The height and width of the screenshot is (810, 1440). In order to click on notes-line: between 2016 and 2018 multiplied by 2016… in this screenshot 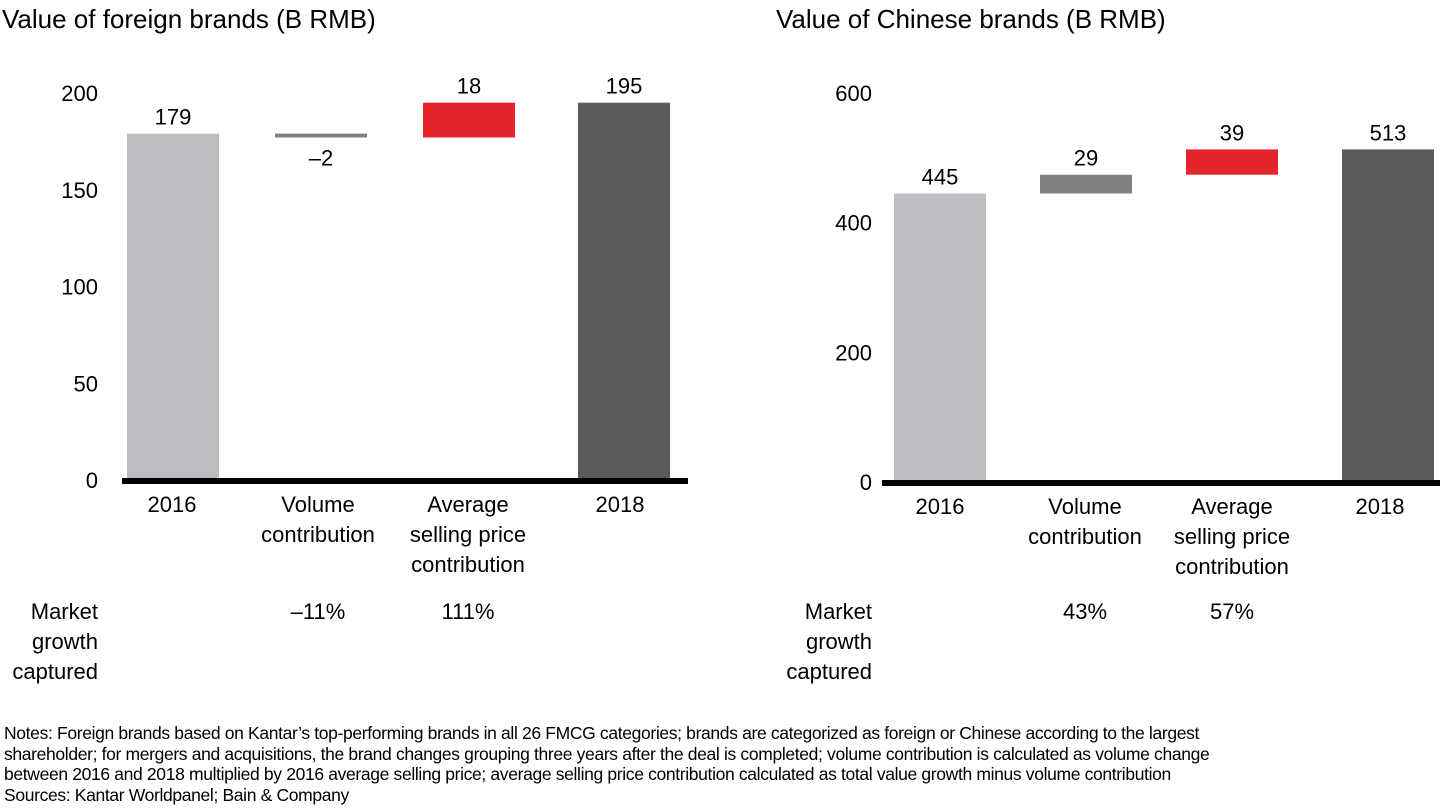, I will do `click(587, 774)`.